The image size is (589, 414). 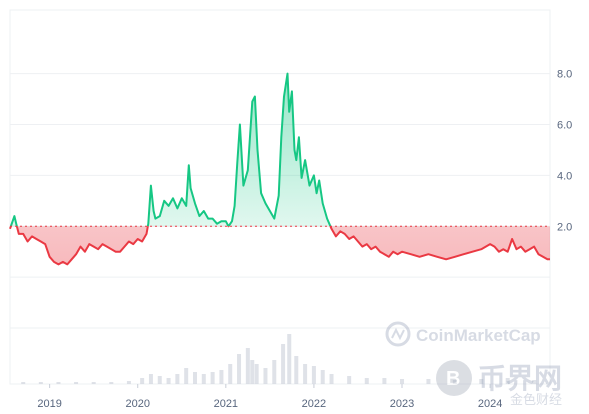 What do you see at coordinates (137, 404) in the screenshot?
I see `x-tick-label: 2020` at bounding box center [137, 404].